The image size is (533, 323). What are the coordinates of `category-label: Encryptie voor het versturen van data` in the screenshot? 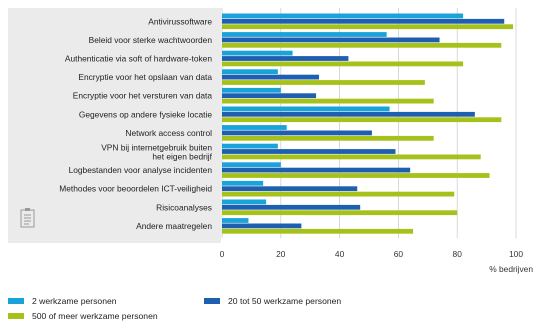 It's located at (143, 96).